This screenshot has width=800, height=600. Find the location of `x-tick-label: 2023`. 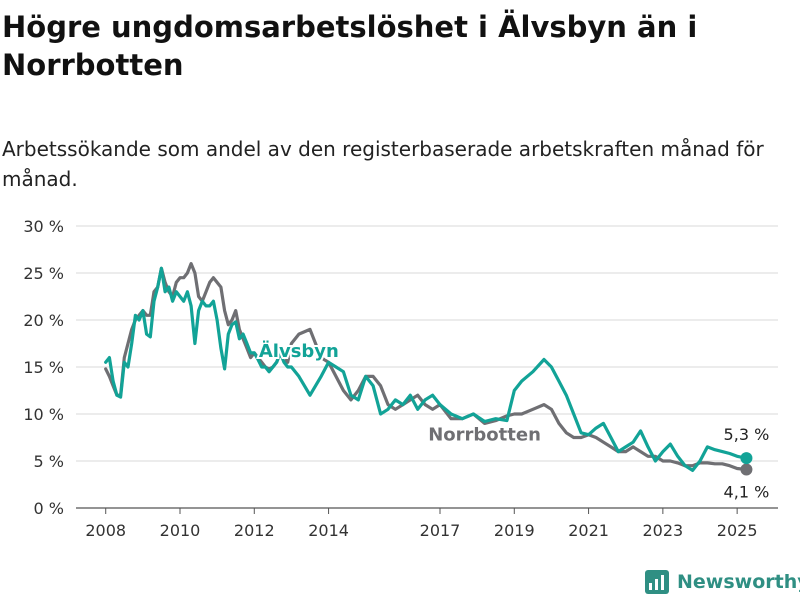

x-tick-label: 2023 is located at coordinates (662, 530).